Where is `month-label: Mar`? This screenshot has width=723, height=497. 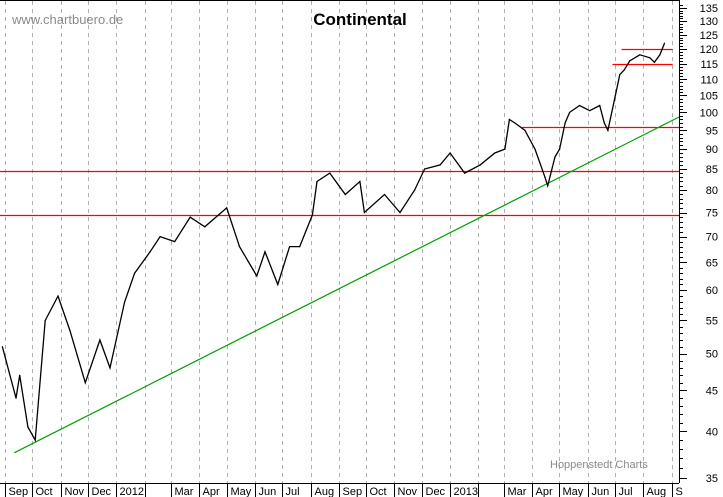 month-label: Mar is located at coordinates (517, 491).